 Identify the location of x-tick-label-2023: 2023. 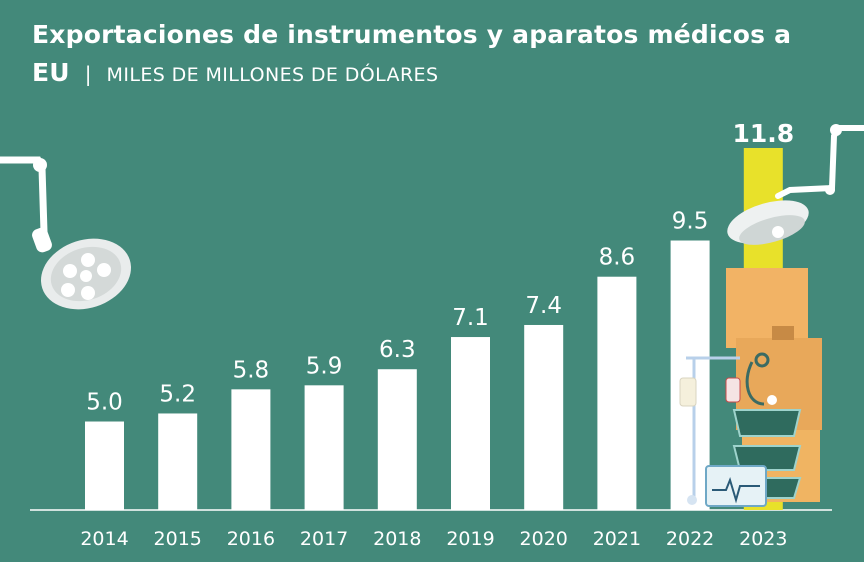
(763, 539).